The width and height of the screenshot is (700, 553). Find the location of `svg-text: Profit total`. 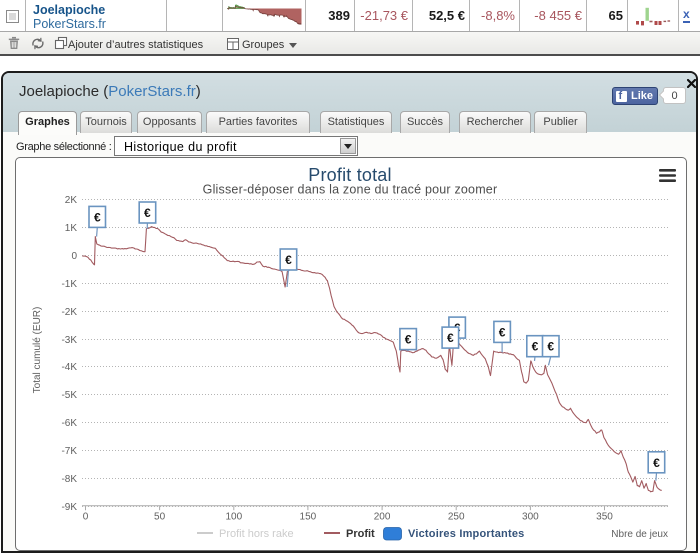

svg-text: Profit total is located at coordinates (349, 175).